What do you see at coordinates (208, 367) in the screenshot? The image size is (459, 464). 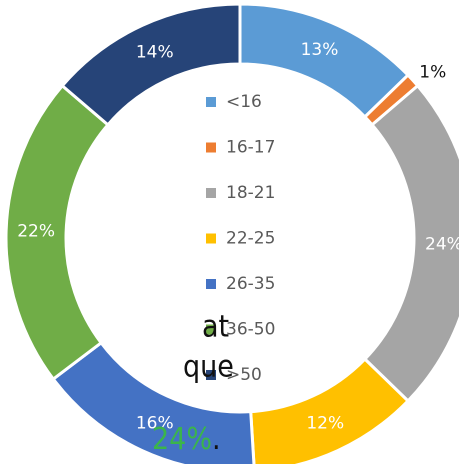 I see `text-fragment: que` at bounding box center [208, 367].